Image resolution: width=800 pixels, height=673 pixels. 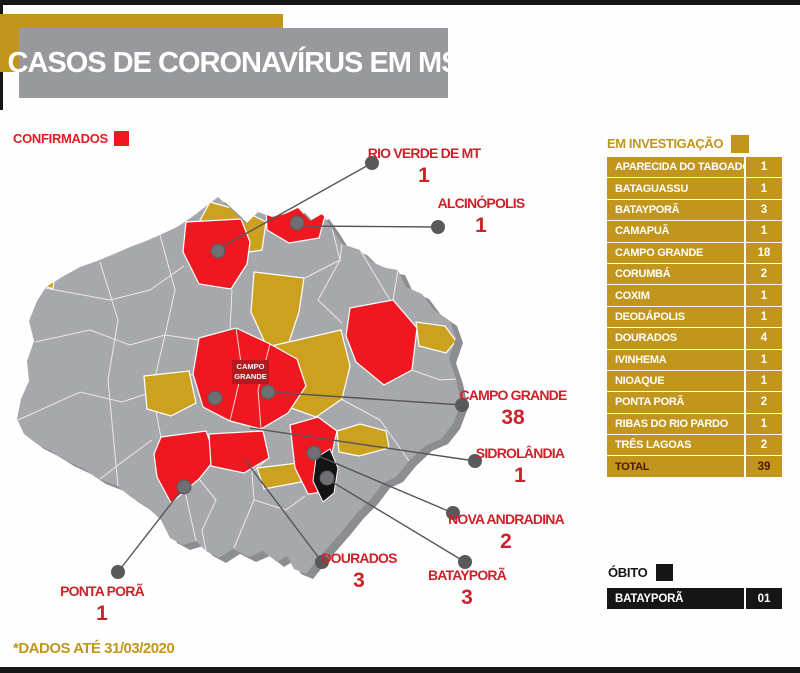 I want to click on callout-campo-grande: CAMPO GRANDE 38, so click(x=513, y=408).